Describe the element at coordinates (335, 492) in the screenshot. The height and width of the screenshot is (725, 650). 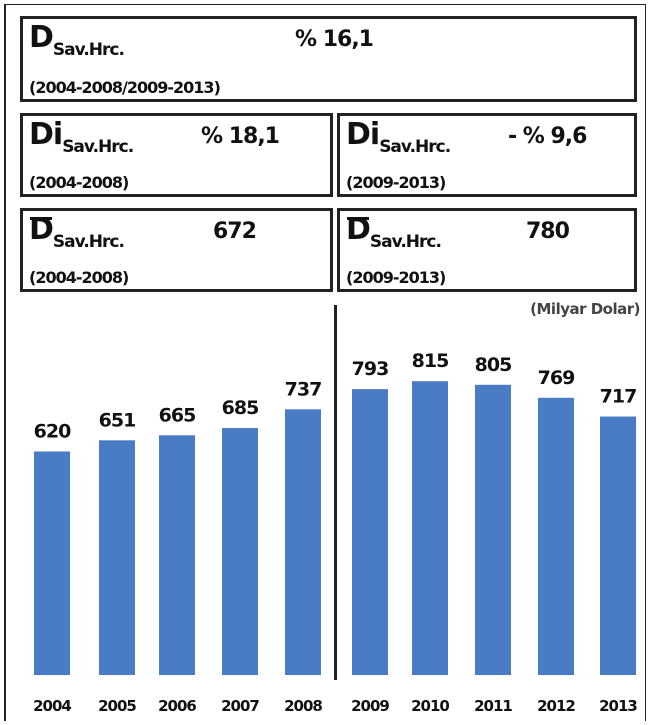
I see `period-divider` at that location.